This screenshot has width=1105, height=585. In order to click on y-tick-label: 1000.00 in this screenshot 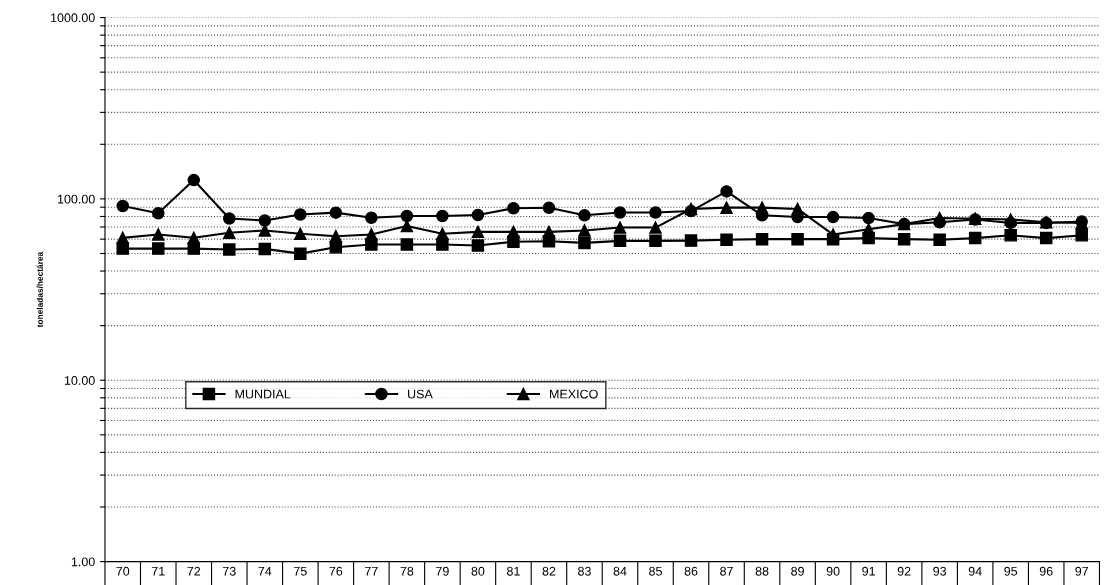, I will do `click(73, 18)`.